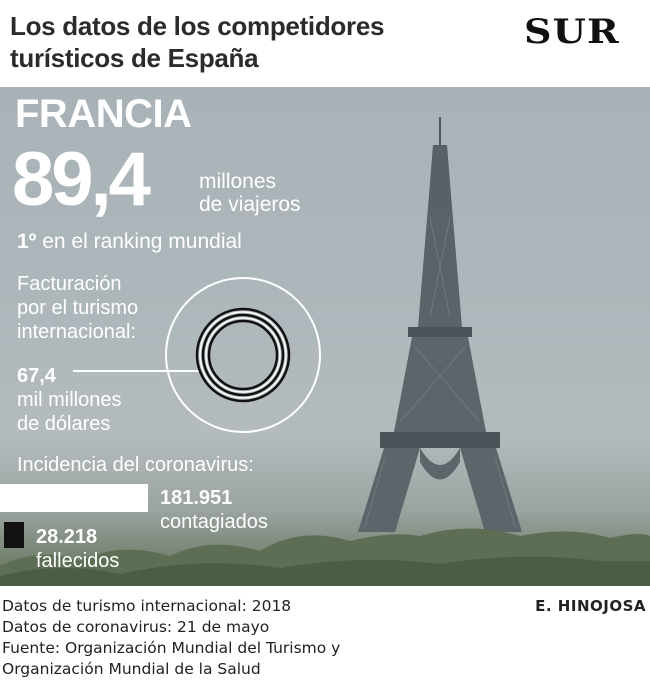  What do you see at coordinates (36, 376) in the screenshot?
I see `revenue-value: 67,4` at bounding box center [36, 376].